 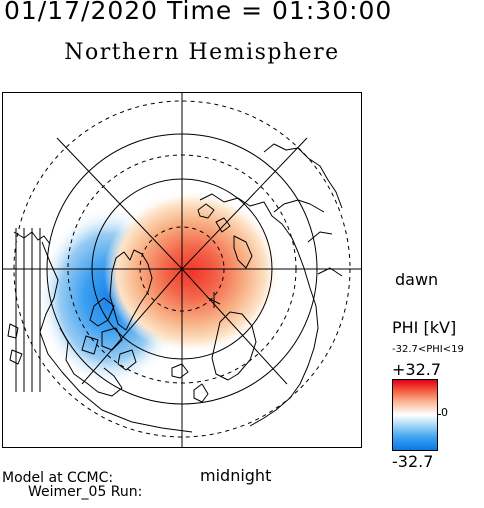 What do you see at coordinates (214, 218) in the screenshot?
I see `coast-svalbard` at bounding box center [214, 218].